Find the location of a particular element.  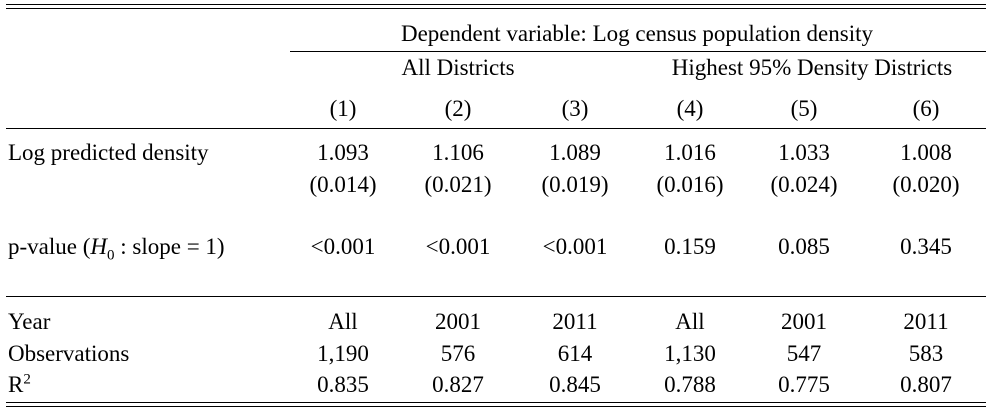

coef-cell: 1.093 is located at coordinates (343, 152).